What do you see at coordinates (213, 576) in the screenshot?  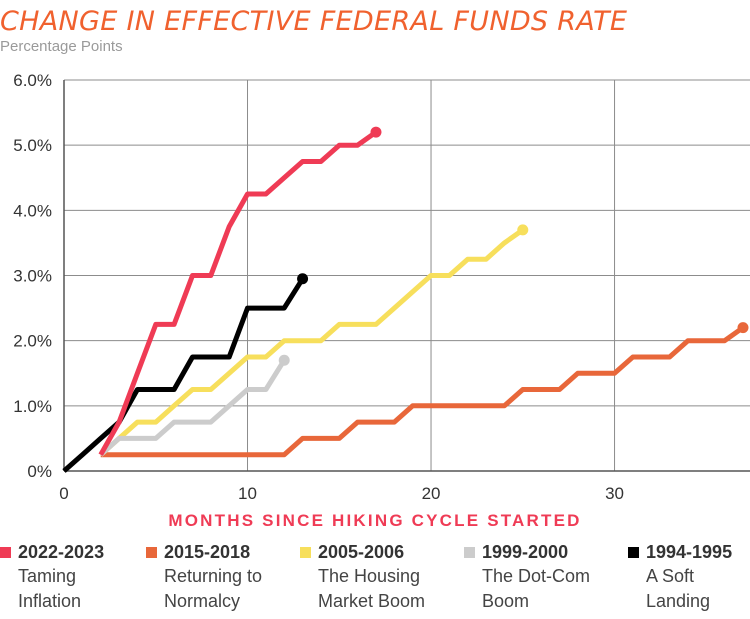 I see `legend-desc-line1: Returning to` at bounding box center [213, 576].